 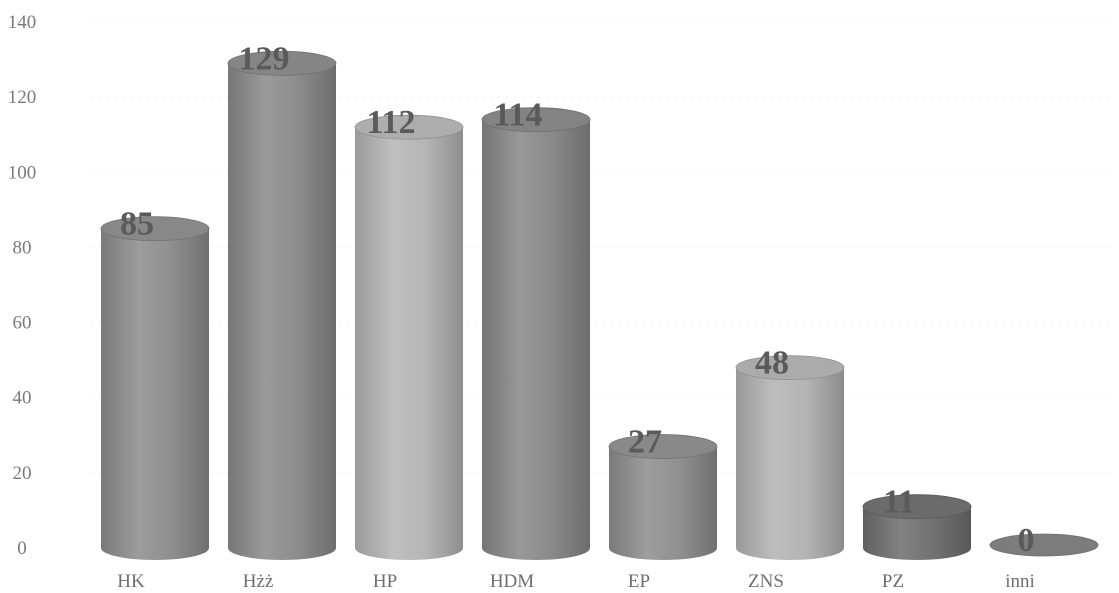 I want to click on x-tick-label: ZNS, so click(x=766, y=581).